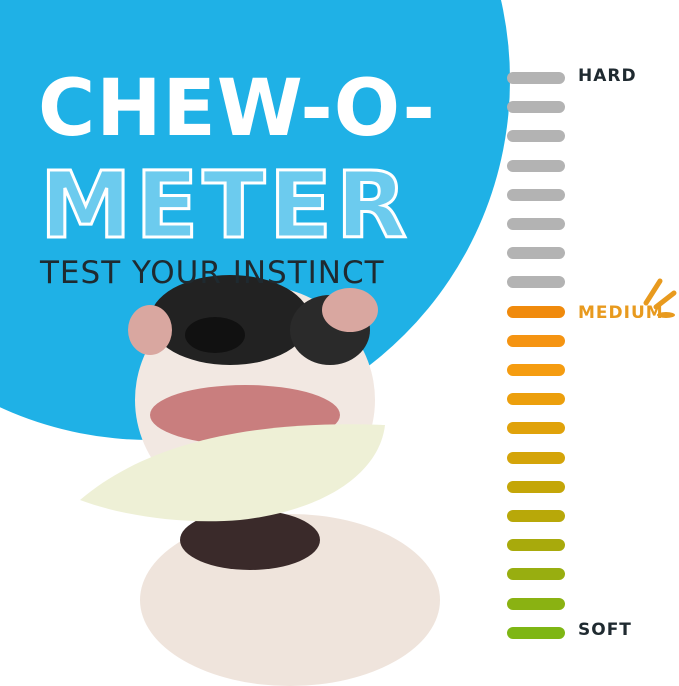 The height and width of the screenshot is (686, 679). I want to click on tagline: TEST YOUR INSTINCT, so click(212, 273).